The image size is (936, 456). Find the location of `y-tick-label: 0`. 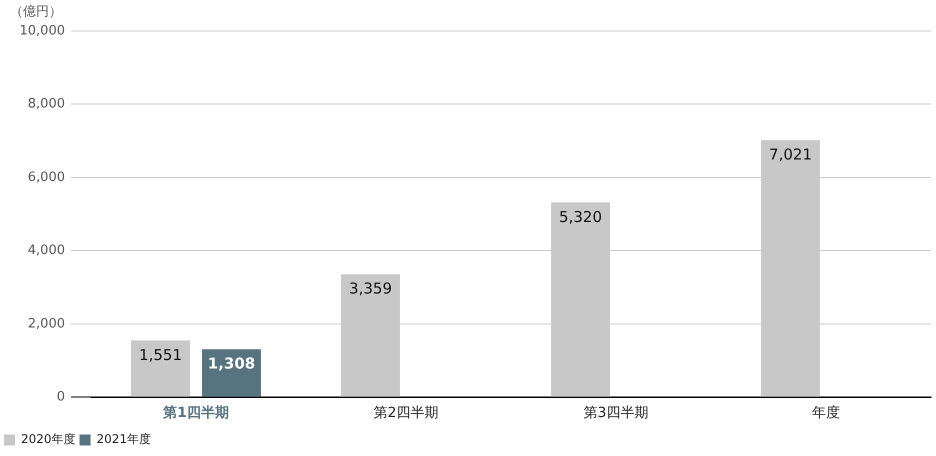

y-tick-label: 0 is located at coordinates (60, 397).